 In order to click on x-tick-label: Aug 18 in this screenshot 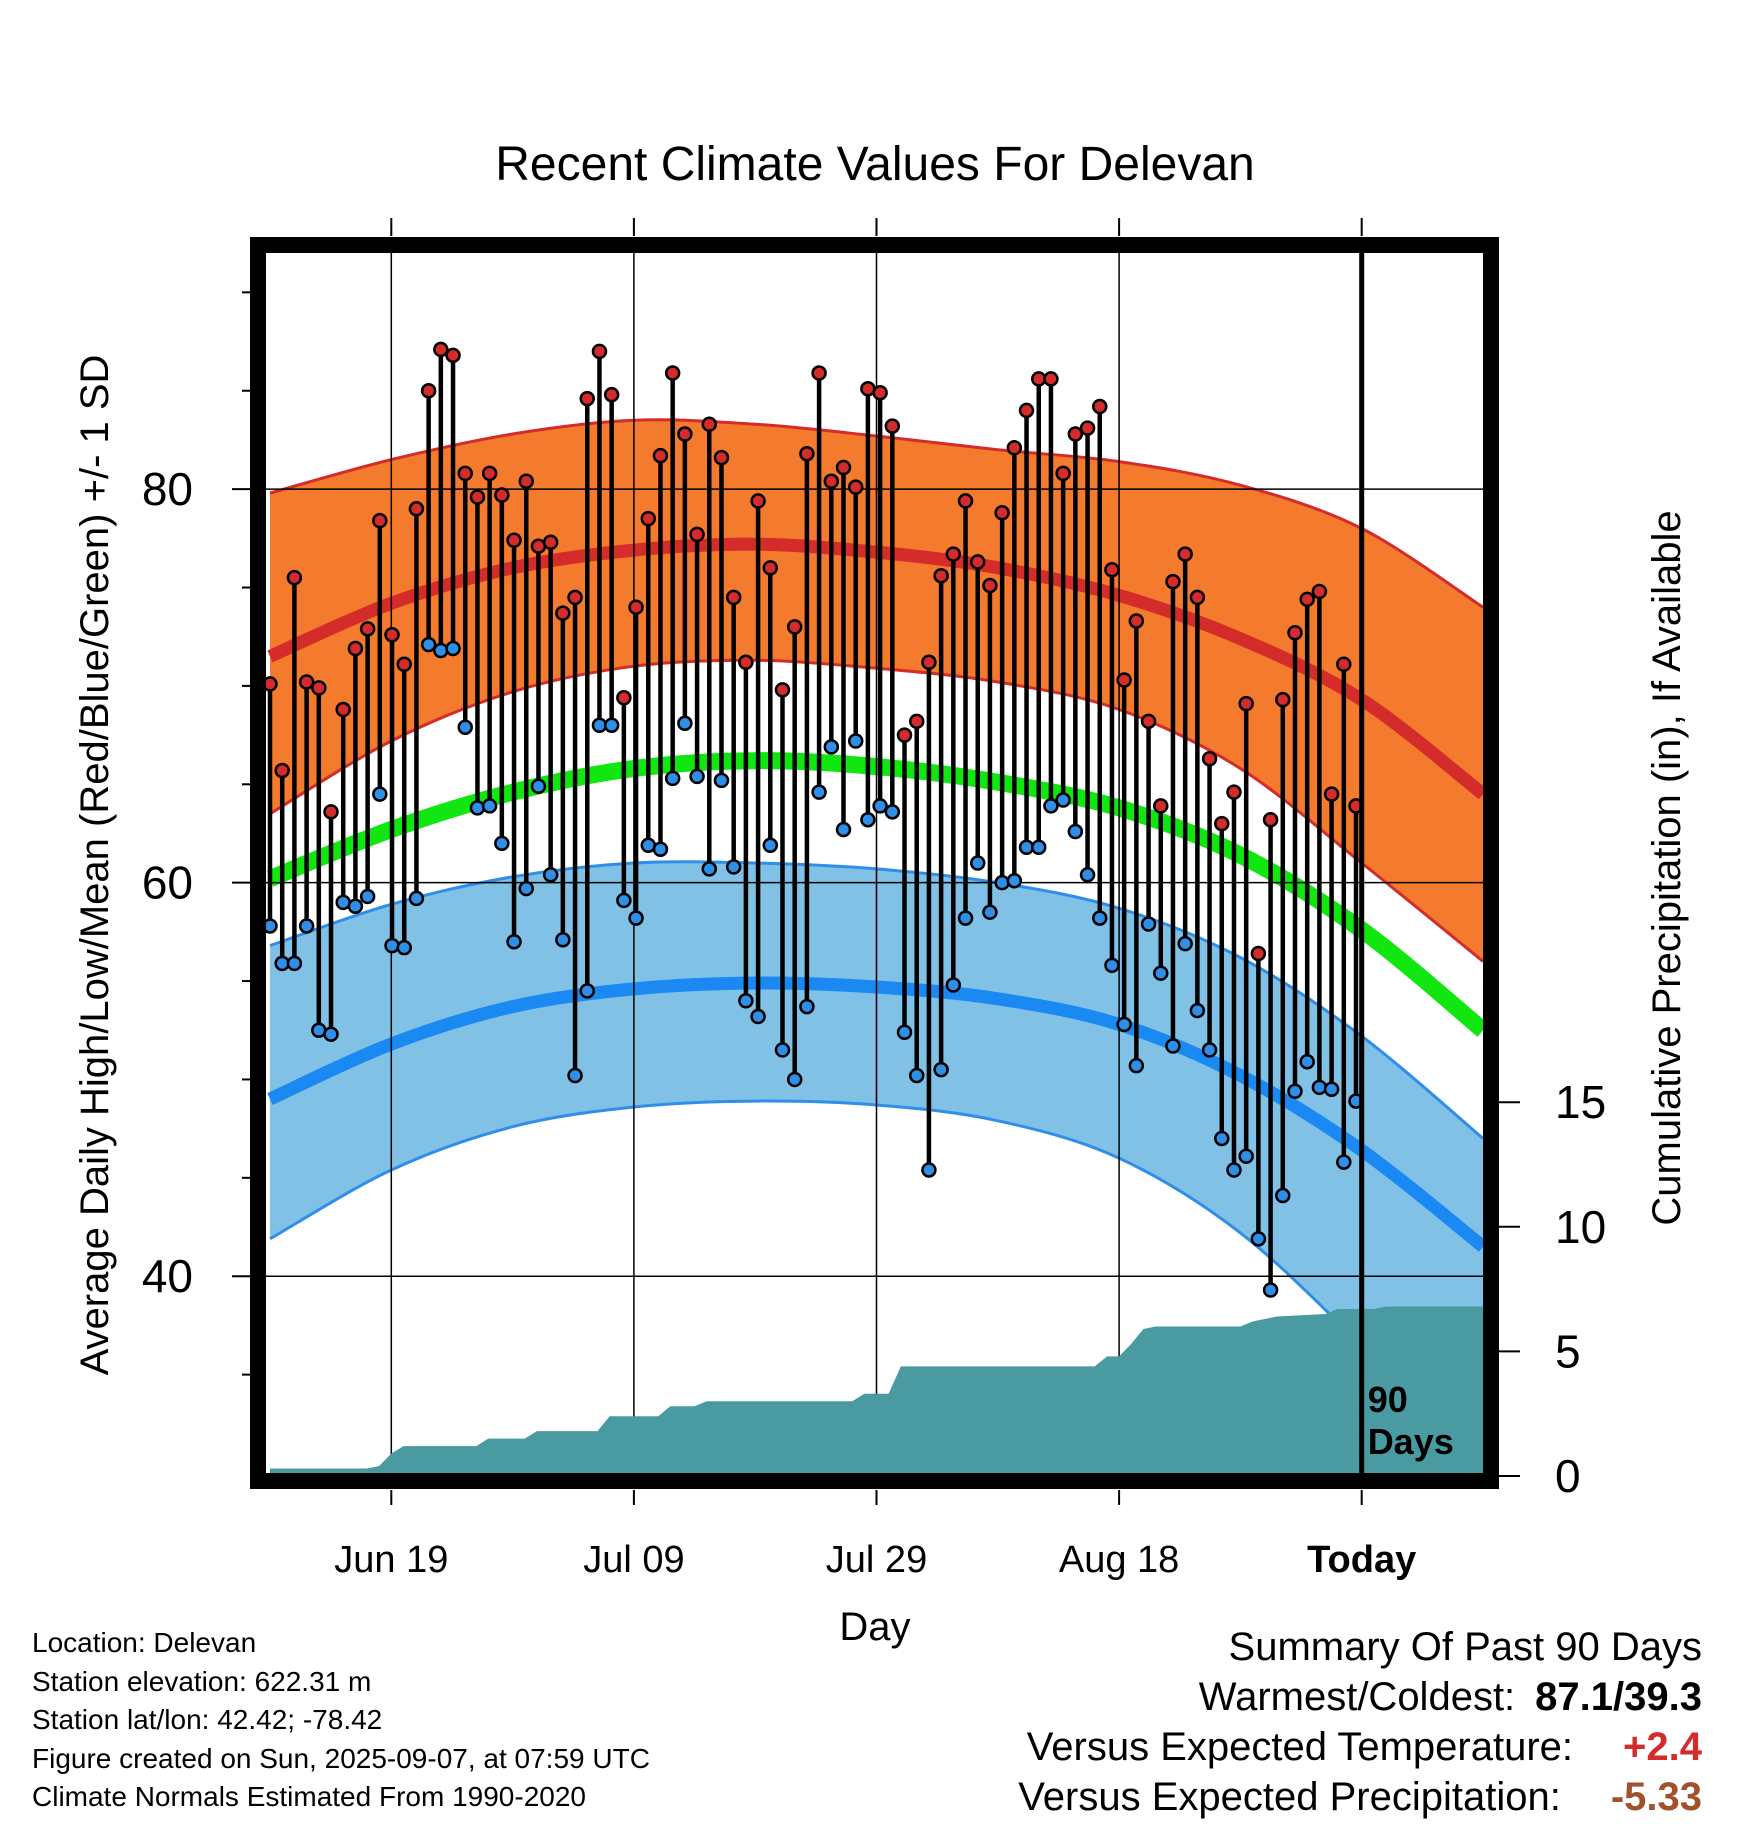, I will do `click(1119, 1560)`.